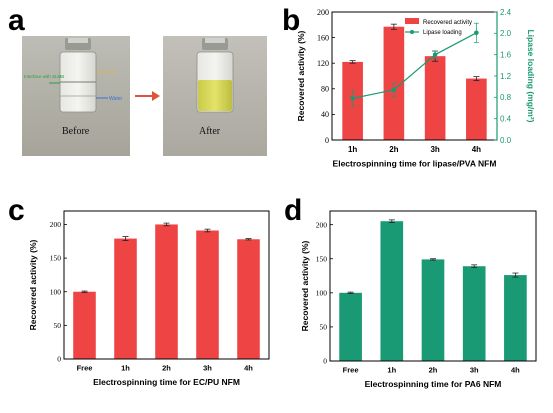  What do you see at coordinates (415, 164) in the screenshot?
I see `x-axis-label: Electrospinning time for lipase/PVA NFM` at bounding box center [415, 164].